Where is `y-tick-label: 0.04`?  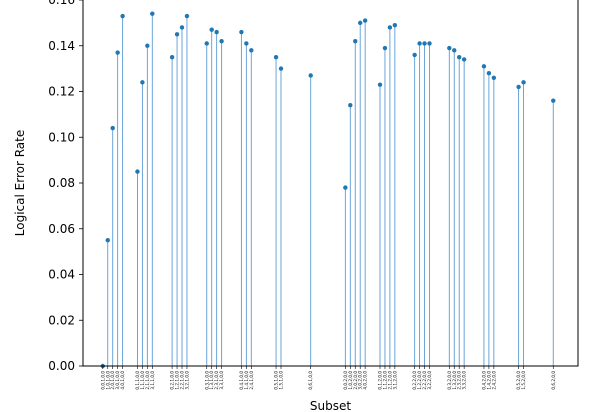
y-tick-label: 0.04 is located at coordinates (61, 275).